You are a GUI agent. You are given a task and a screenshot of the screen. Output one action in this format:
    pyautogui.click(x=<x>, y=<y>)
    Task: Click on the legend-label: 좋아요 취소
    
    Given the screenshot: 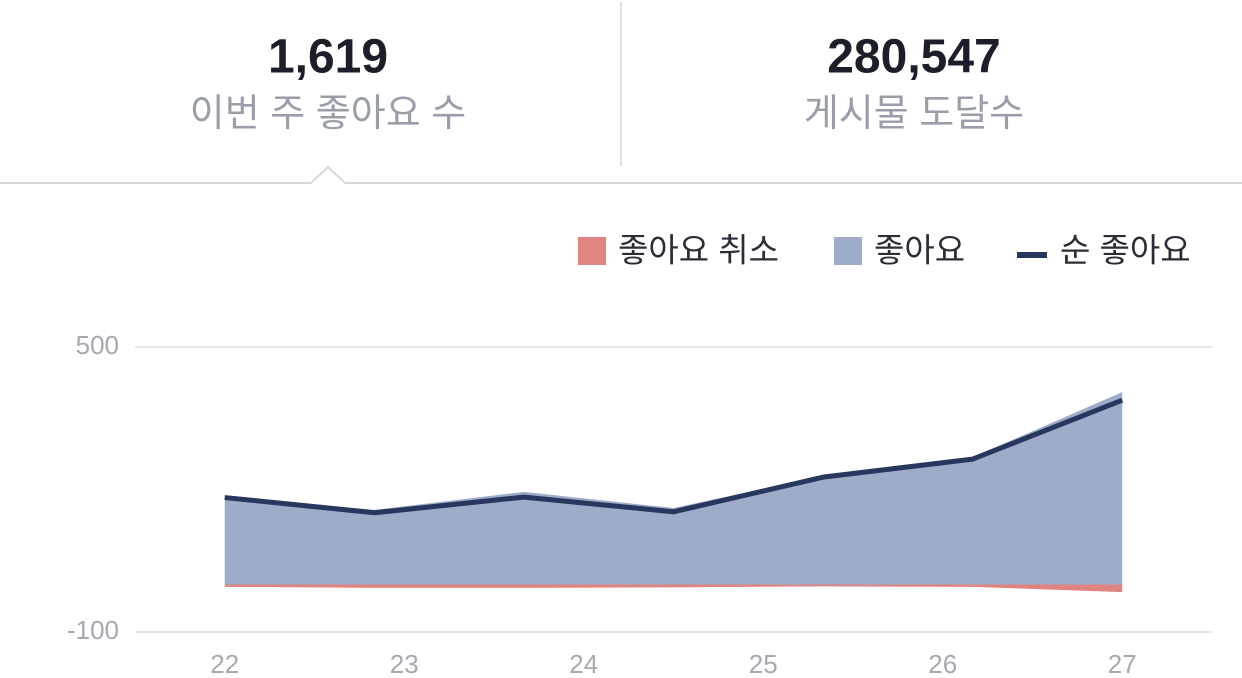 What is the action you would take?
    pyautogui.click(x=698, y=250)
    